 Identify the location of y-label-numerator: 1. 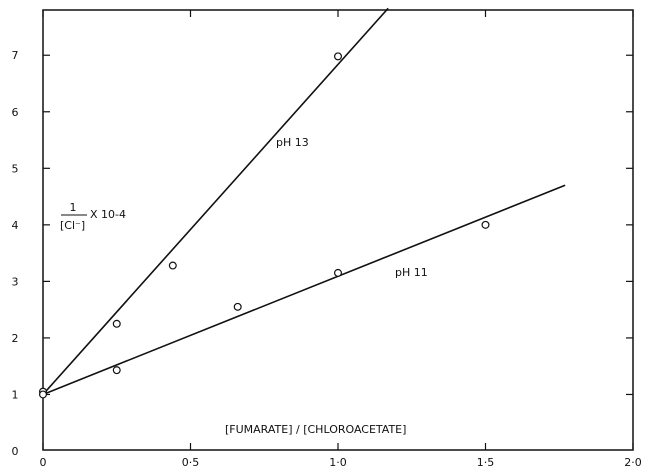
(73, 207).